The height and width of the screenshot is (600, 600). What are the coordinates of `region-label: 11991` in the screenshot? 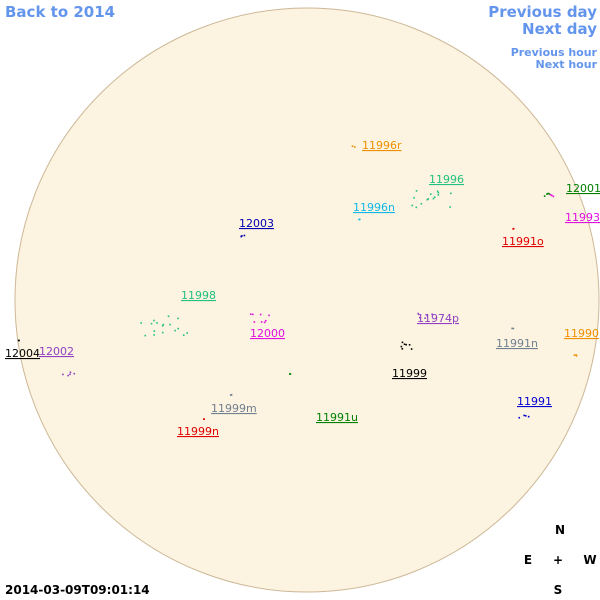 It's located at (534, 401).